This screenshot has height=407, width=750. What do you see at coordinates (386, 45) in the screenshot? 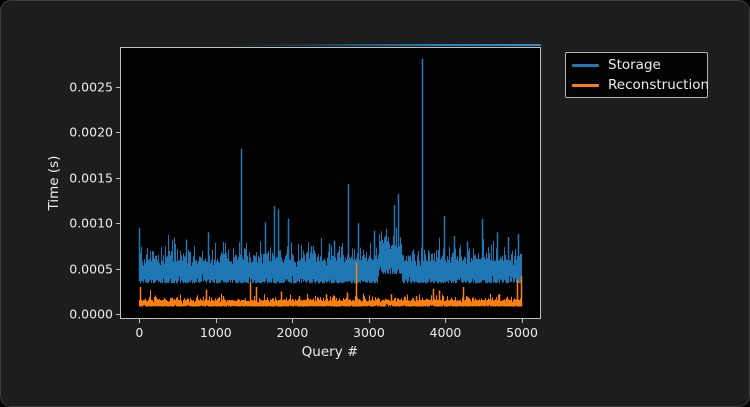
I see `storage-line-top-segment` at bounding box center [386, 45].